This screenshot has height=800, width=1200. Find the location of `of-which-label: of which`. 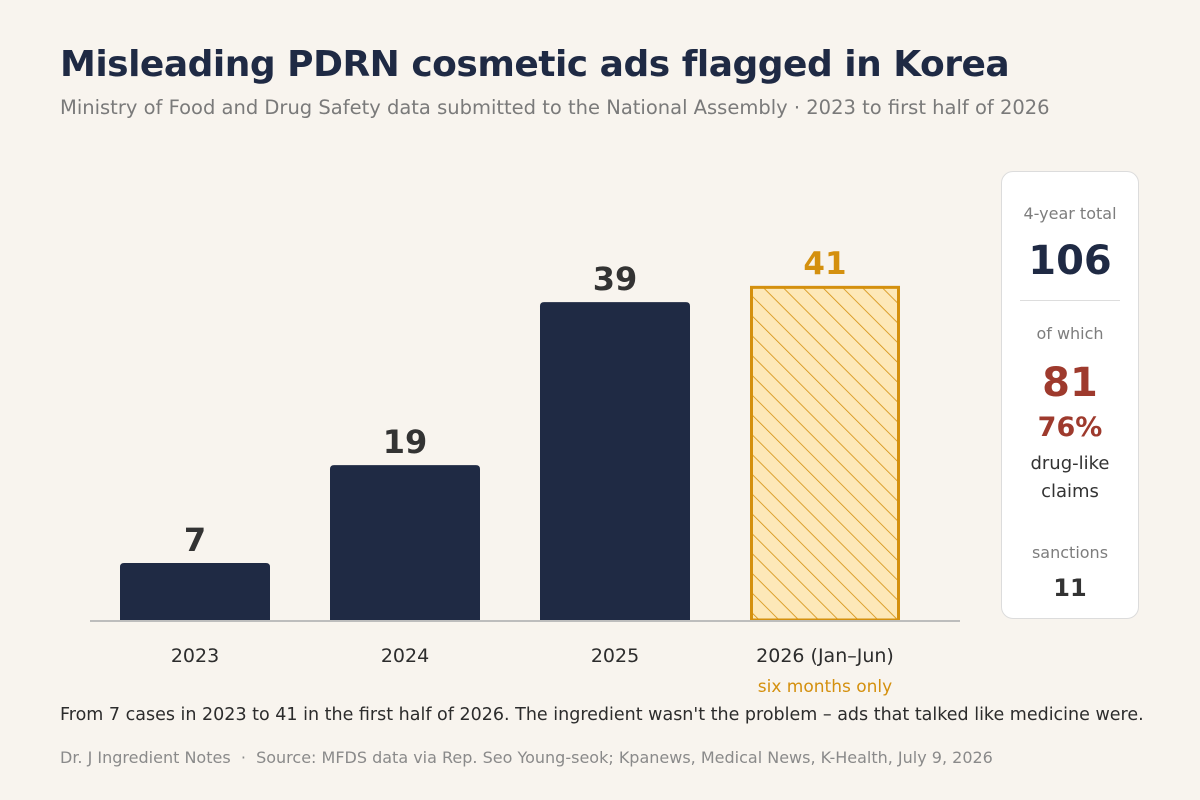

of-which-label: of which is located at coordinates (1070, 333).